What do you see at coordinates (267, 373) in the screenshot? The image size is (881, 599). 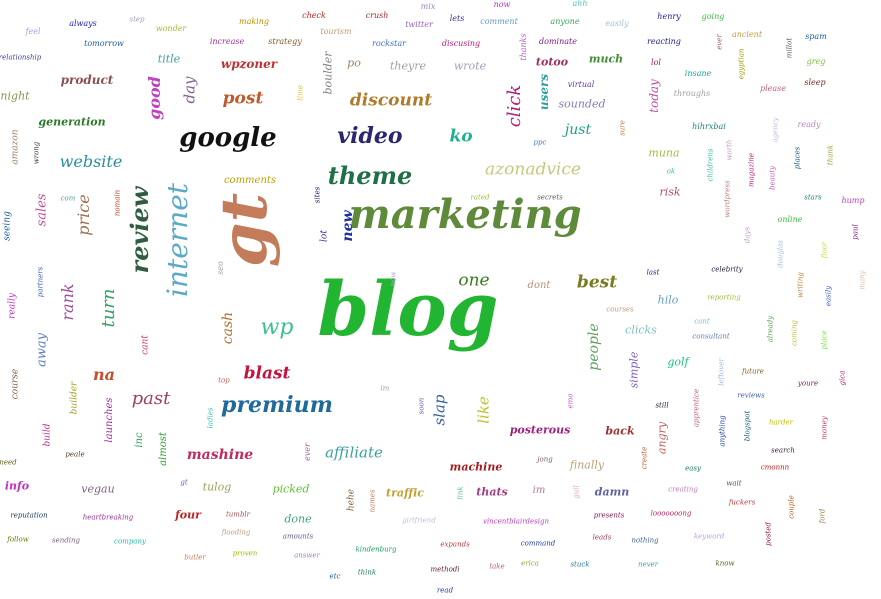 I see `cloud-word: blast` at bounding box center [267, 373].